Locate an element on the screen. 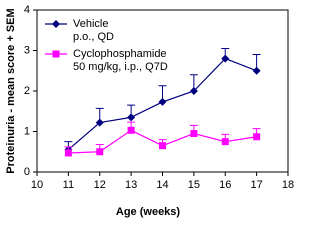 Image resolution: width=320 pixels, height=240 pixels. legend-note: p.o., QD is located at coordinates (93, 37).